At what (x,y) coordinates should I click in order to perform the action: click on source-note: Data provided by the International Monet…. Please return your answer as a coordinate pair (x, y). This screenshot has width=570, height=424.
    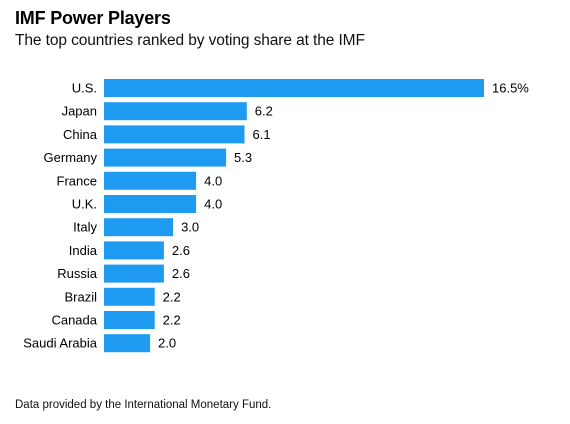
    Looking at the image, I should click on (143, 405).